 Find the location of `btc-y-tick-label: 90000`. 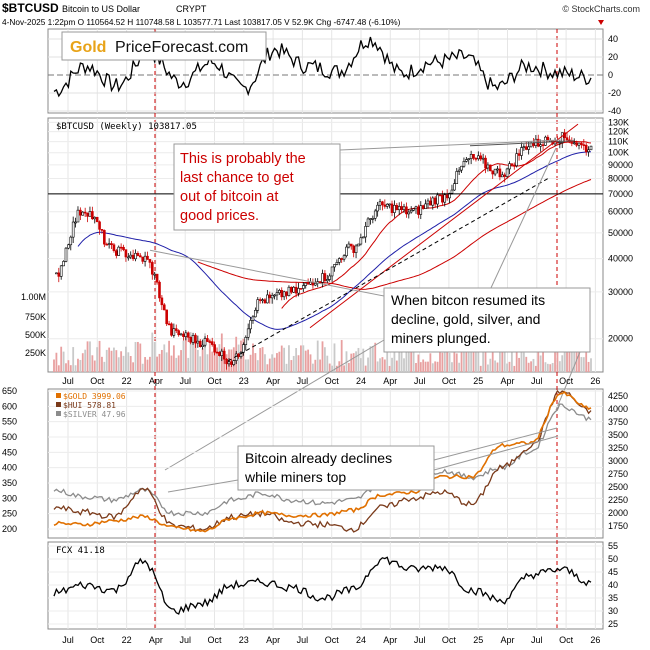

btc-y-tick-label: 90000 is located at coordinates (620, 165).